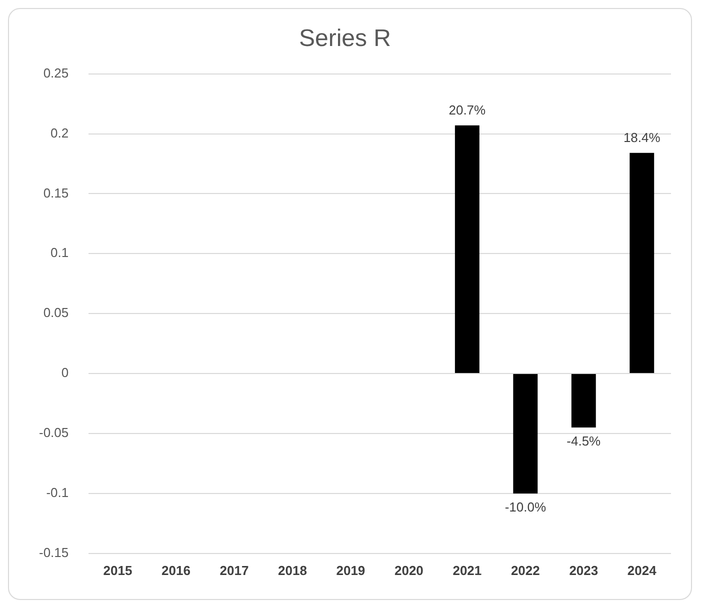 The height and width of the screenshot is (610, 702). Describe the element at coordinates (53, 432) in the screenshot. I see `y-tick-label: -0.05` at that location.